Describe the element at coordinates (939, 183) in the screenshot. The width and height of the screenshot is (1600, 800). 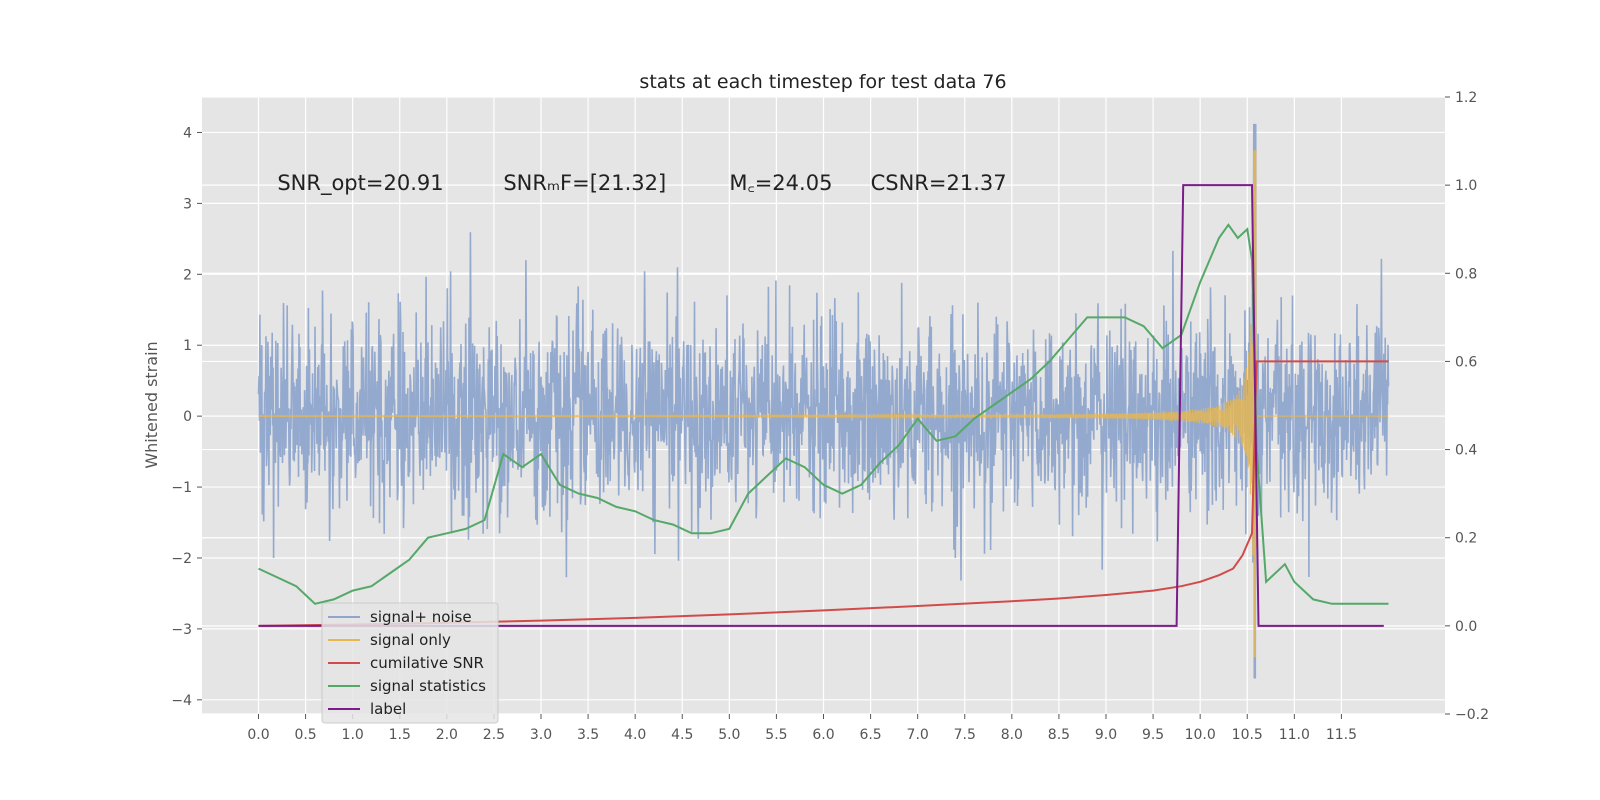
I see `stat-annotation: CSNR=21.37` at that location.